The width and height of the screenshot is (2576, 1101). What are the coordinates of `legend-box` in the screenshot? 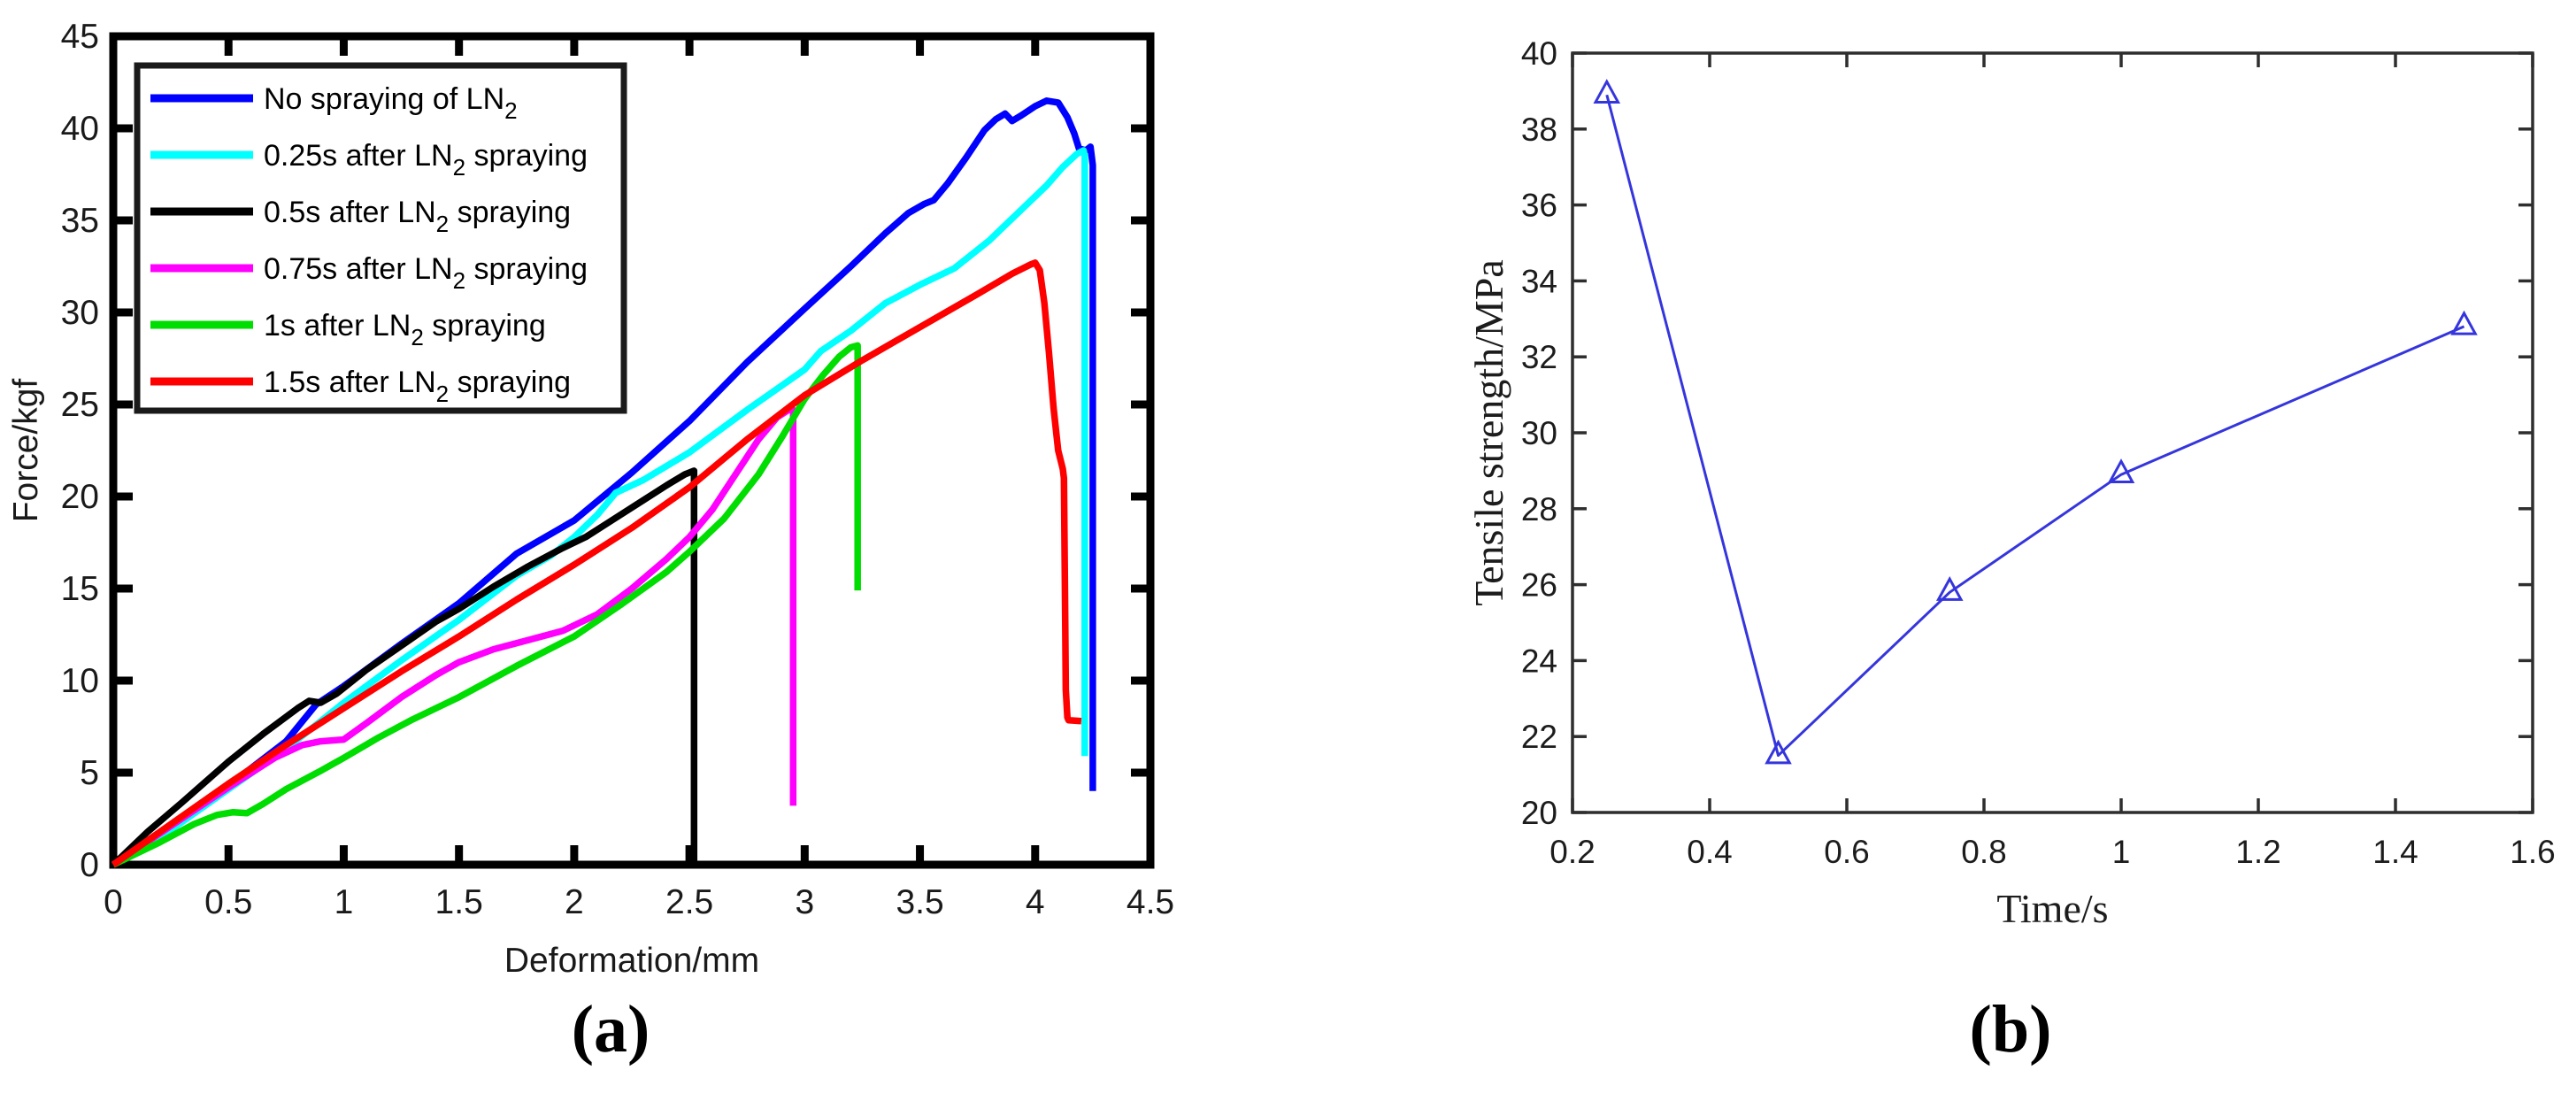 It's located at (380, 238).